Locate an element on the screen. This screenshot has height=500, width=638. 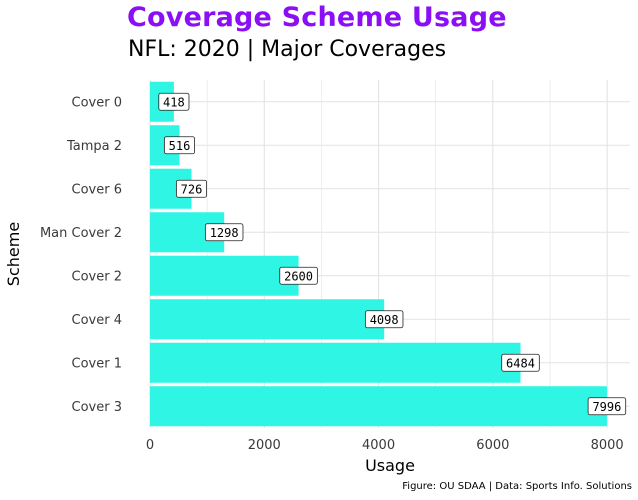
y-tick-label: Cover 6 is located at coordinates (97, 189).